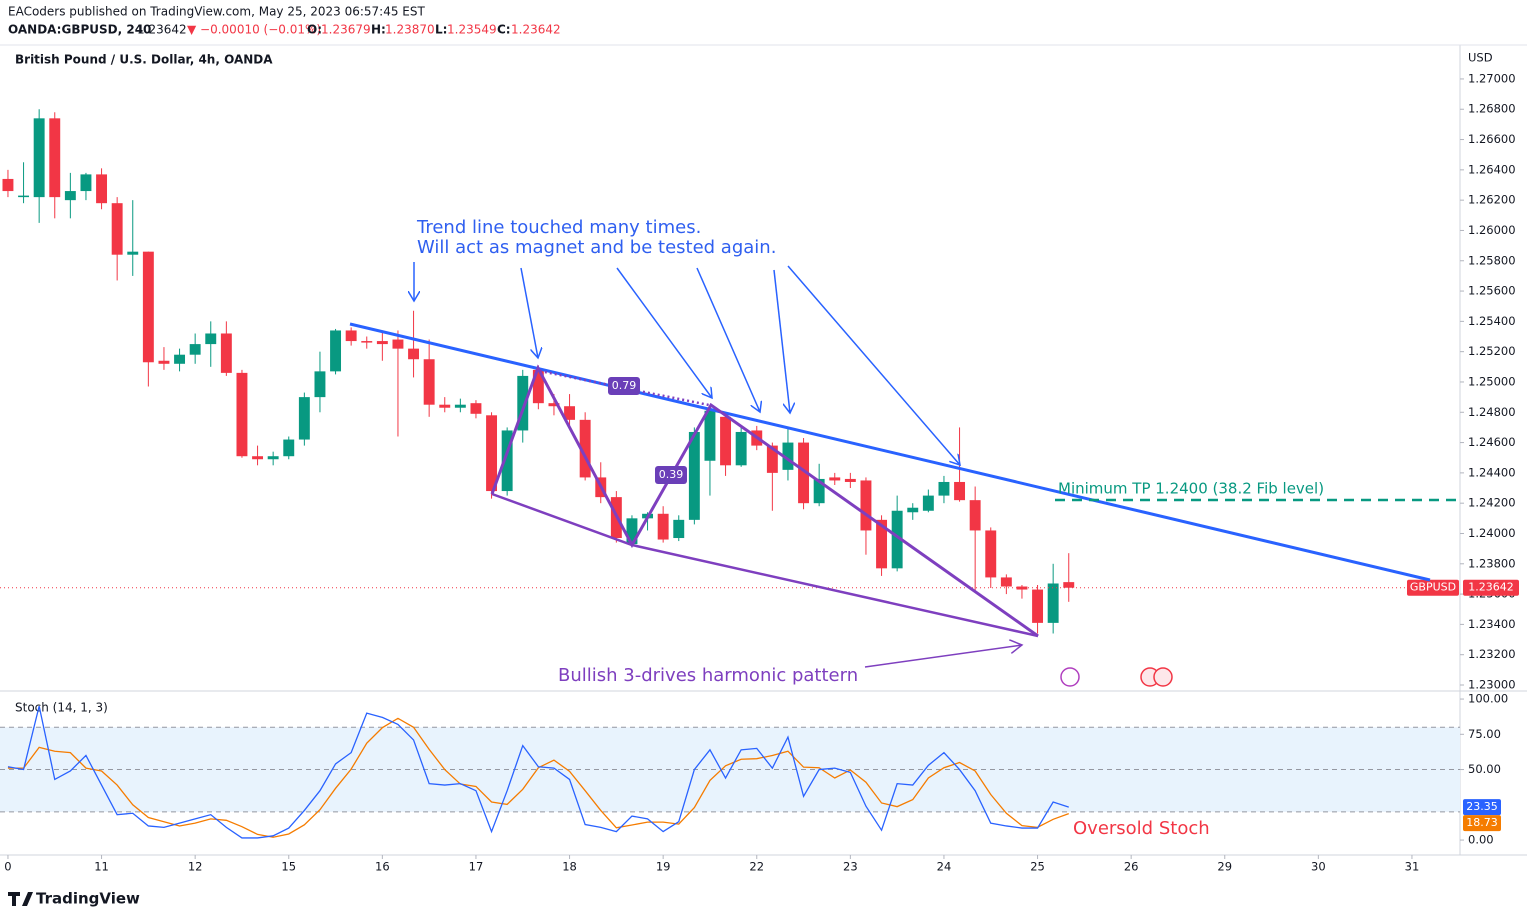 The image size is (1527, 918). Describe the element at coordinates (1037, 867) in the screenshot. I see `x-tick-label: 25` at that location.